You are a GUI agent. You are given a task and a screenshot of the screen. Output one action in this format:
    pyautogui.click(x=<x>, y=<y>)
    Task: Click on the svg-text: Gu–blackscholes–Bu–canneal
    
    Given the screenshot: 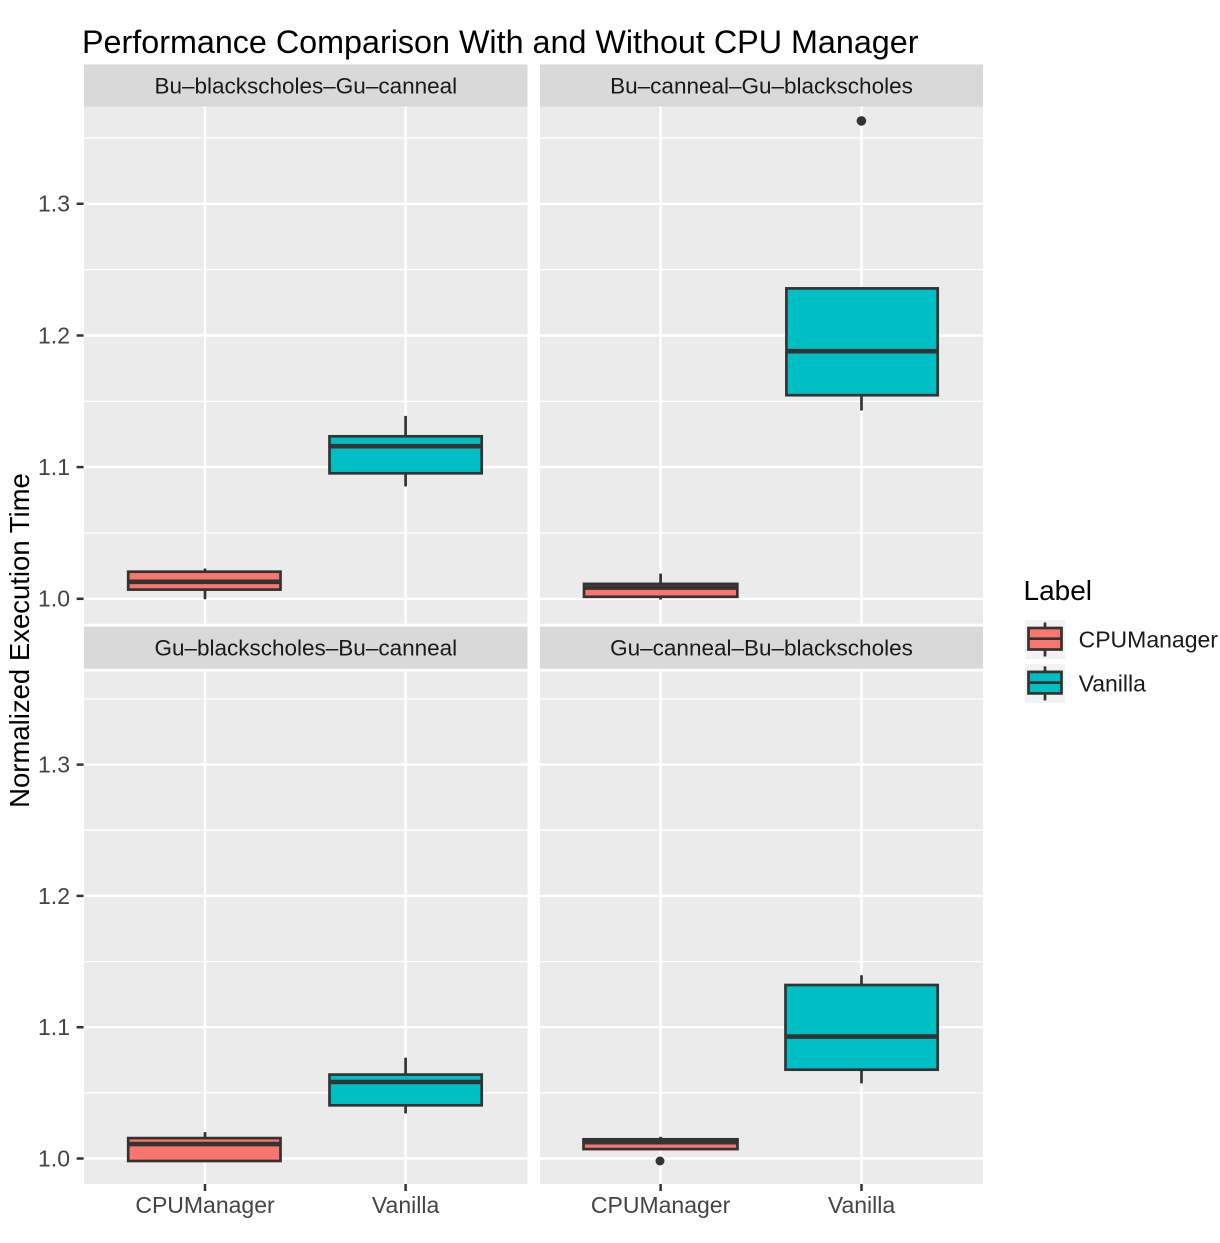 What is the action you would take?
    pyautogui.click(x=305, y=648)
    